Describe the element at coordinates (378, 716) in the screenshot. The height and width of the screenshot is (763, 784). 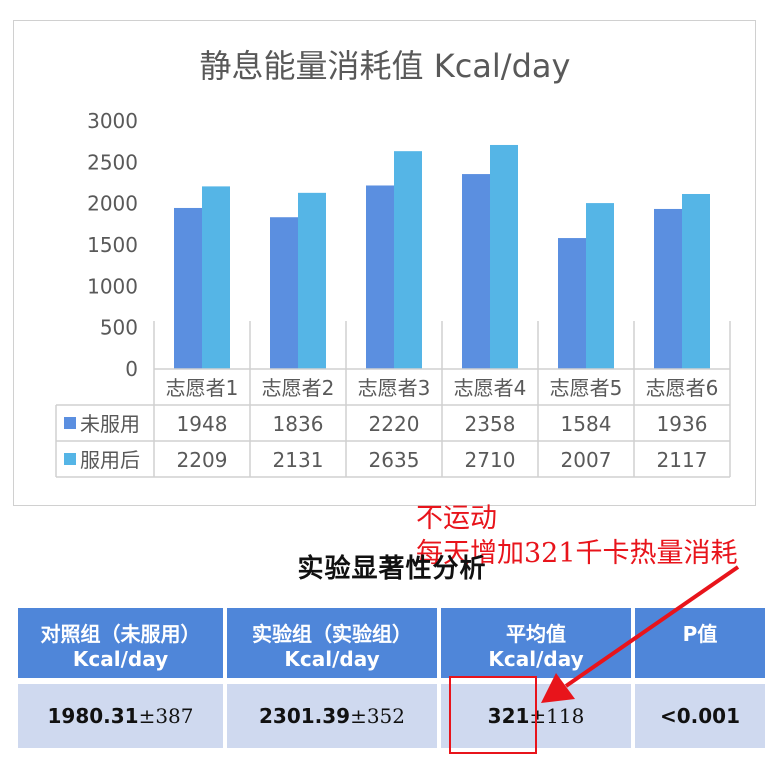
I see `cell-pm: ±352` at that location.